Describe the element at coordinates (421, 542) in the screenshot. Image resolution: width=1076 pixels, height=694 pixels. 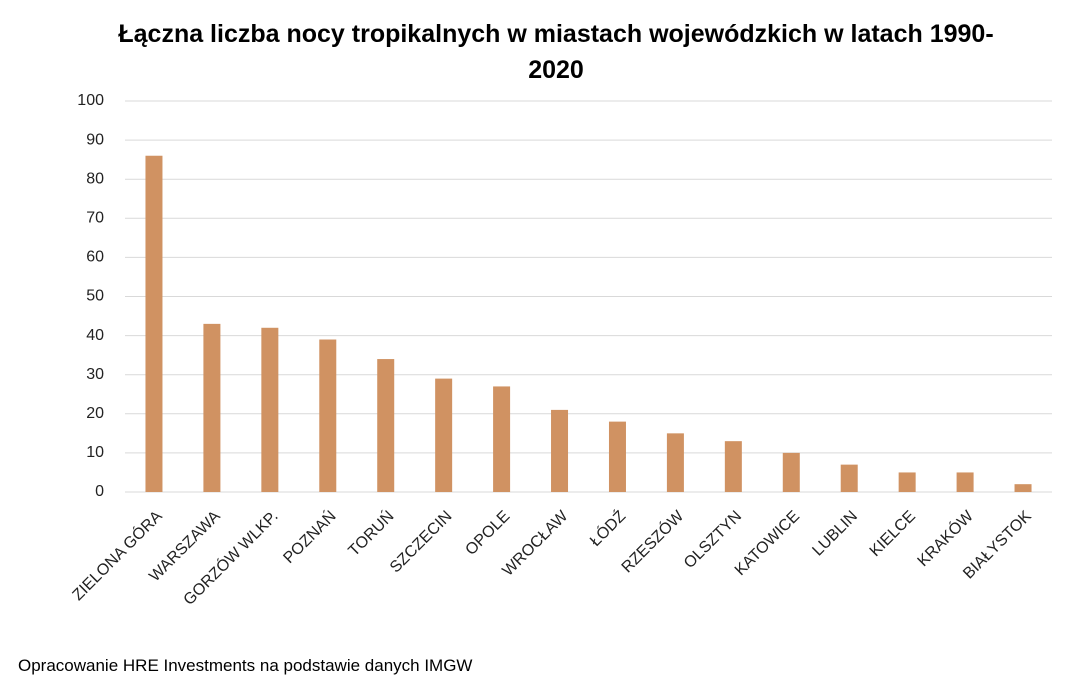
I see `x-tick-label: SZCZECIN` at that location.